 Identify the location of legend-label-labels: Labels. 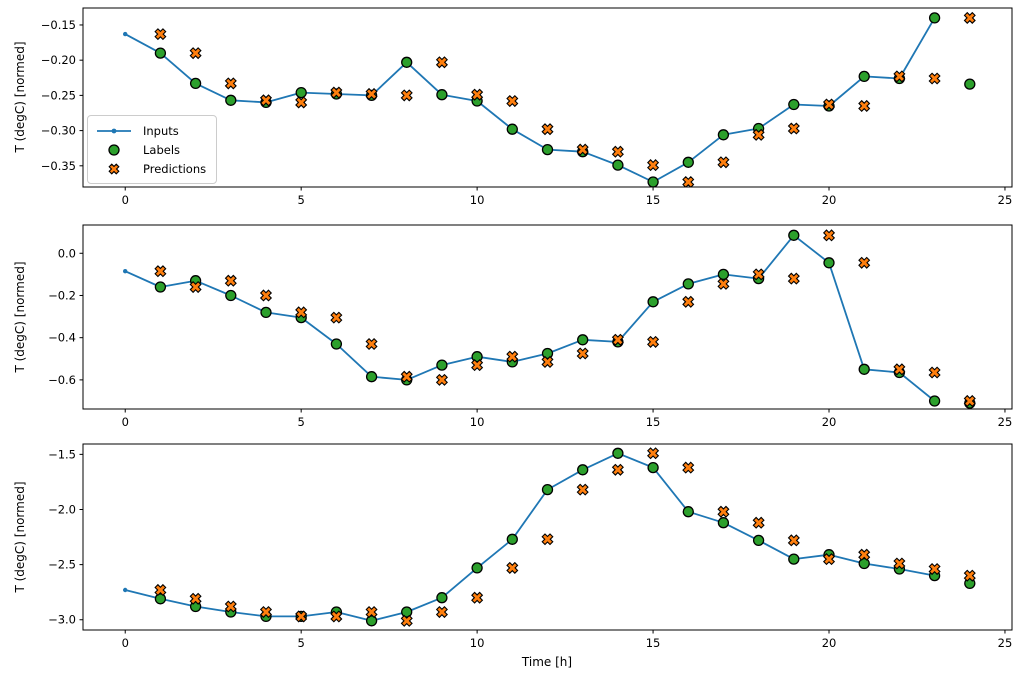
(162, 149).